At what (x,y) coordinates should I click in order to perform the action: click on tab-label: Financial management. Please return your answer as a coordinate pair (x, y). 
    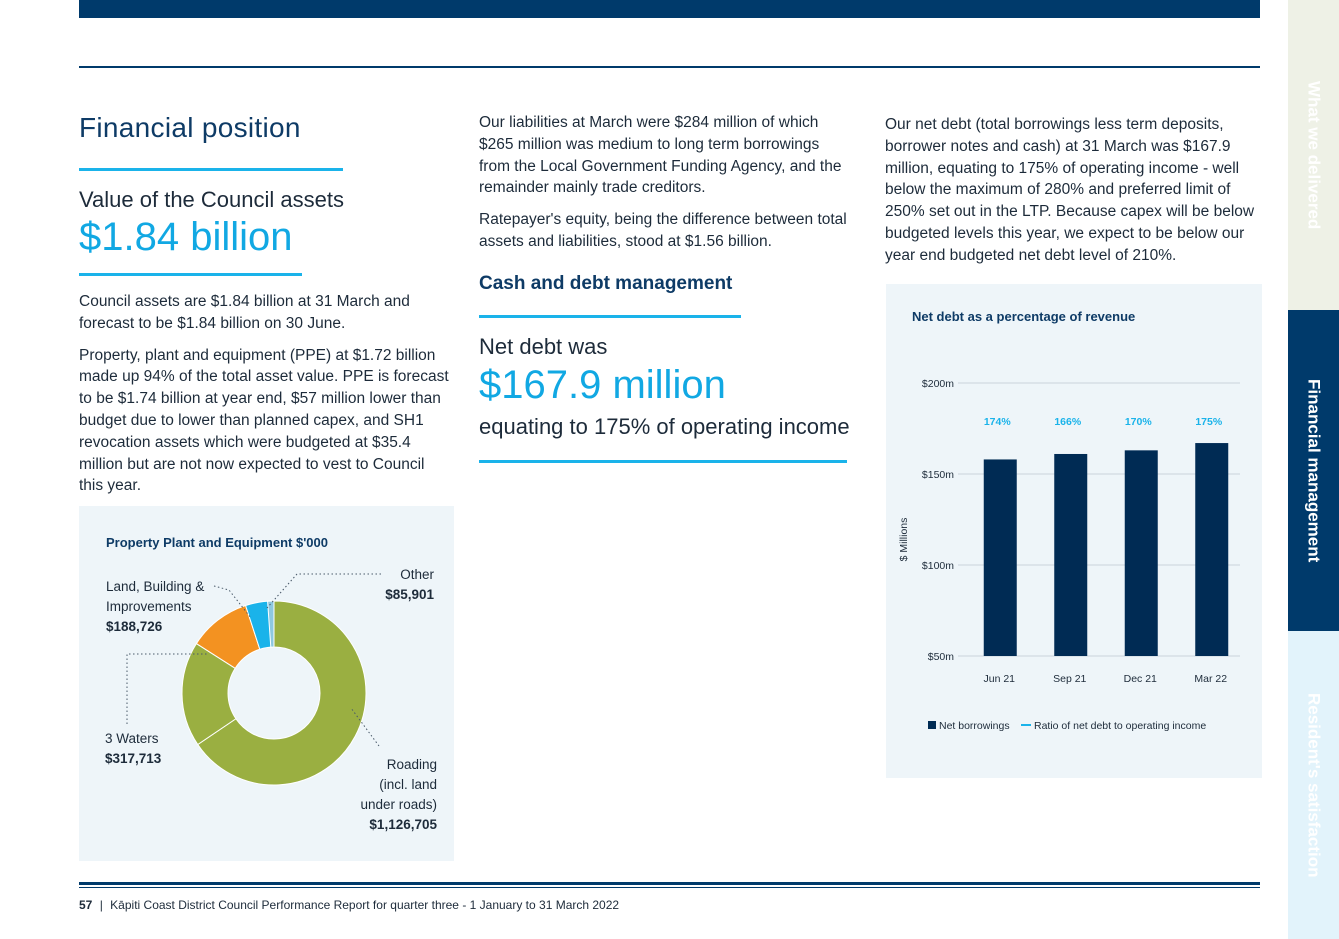
    Looking at the image, I should click on (1314, 470).